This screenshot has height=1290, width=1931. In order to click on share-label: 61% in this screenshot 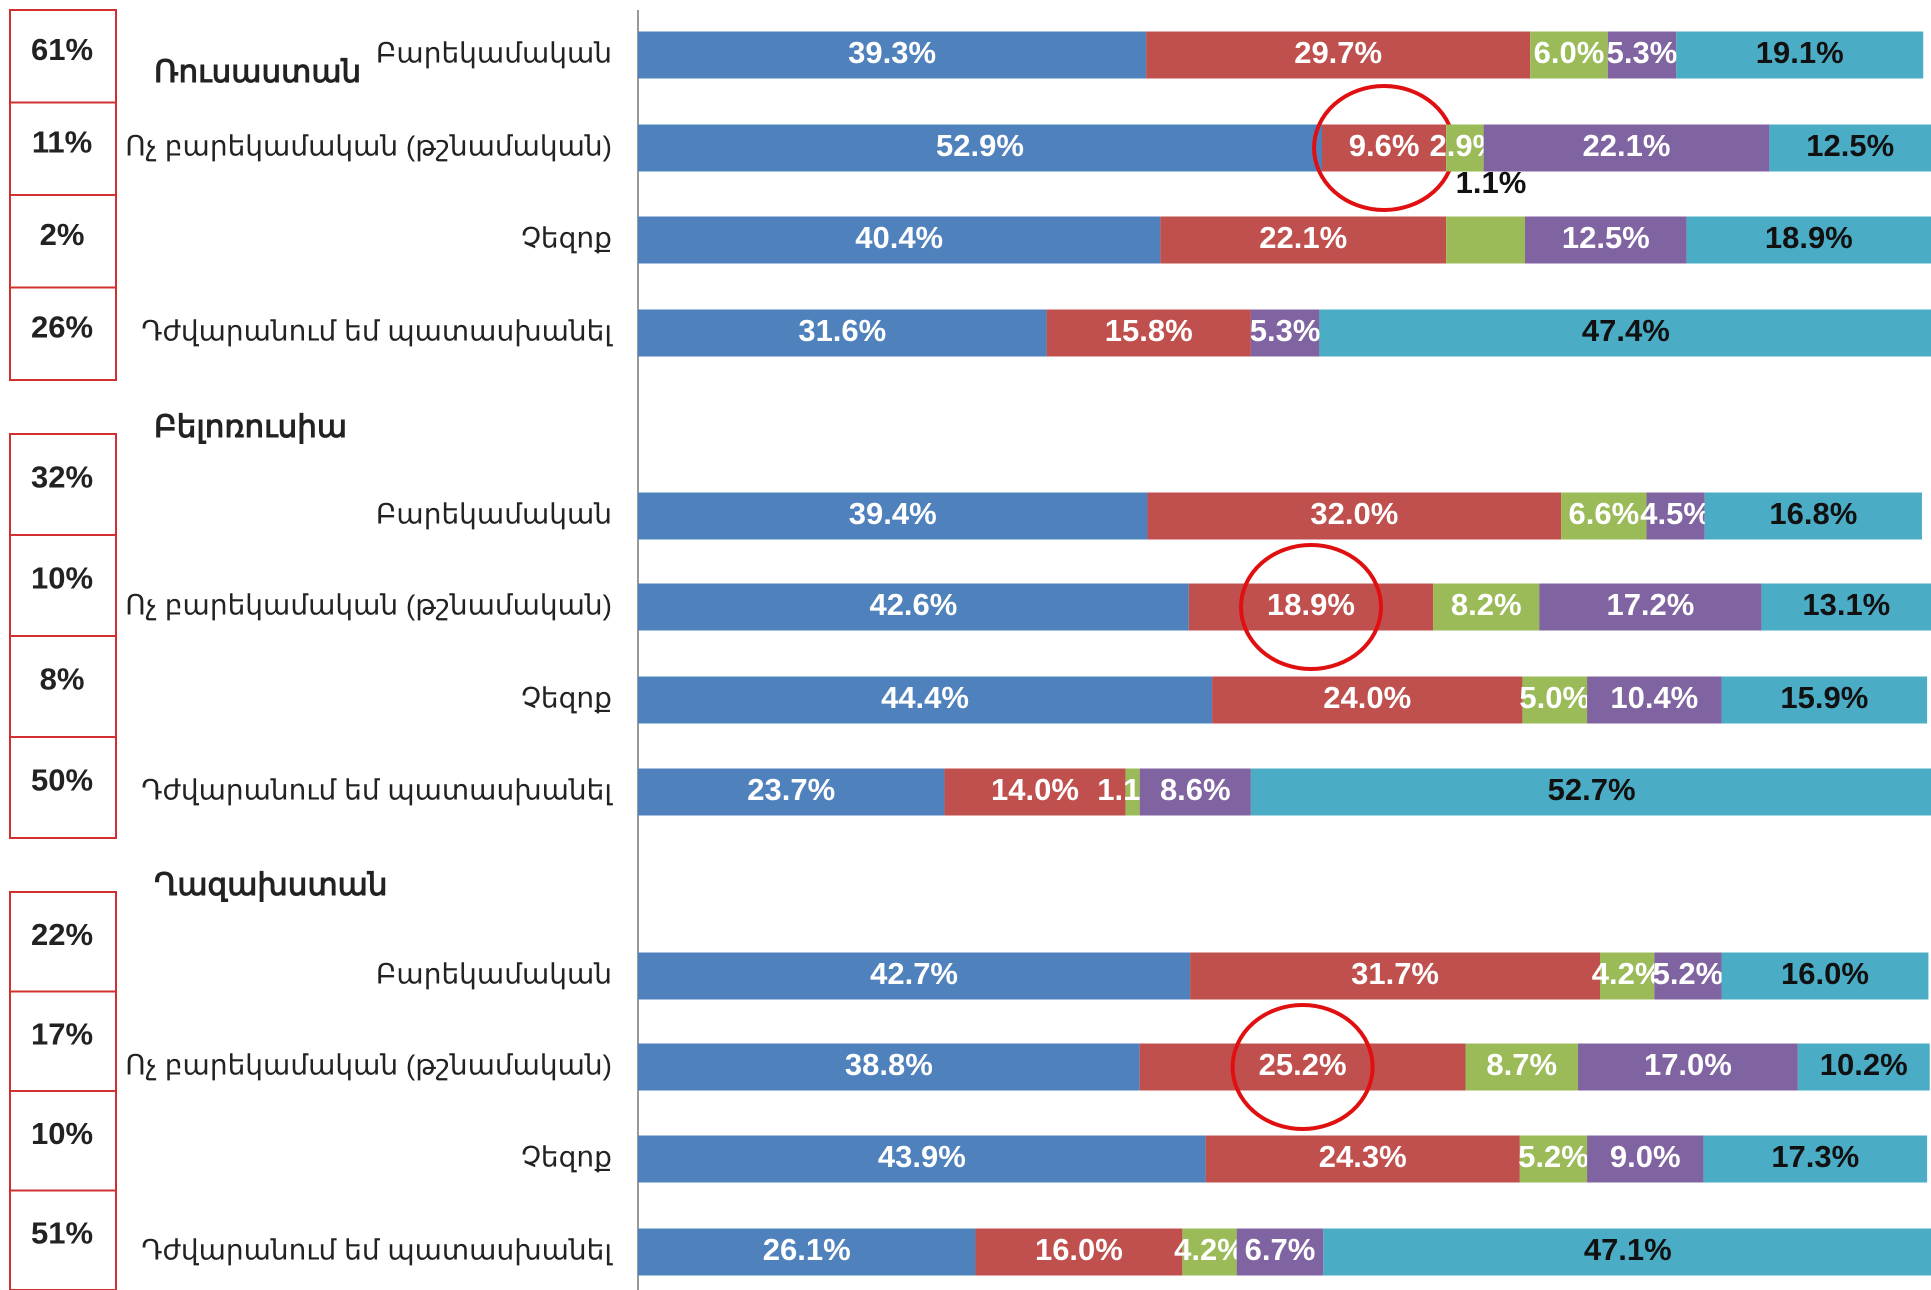, I will do `click(62, 49)`.